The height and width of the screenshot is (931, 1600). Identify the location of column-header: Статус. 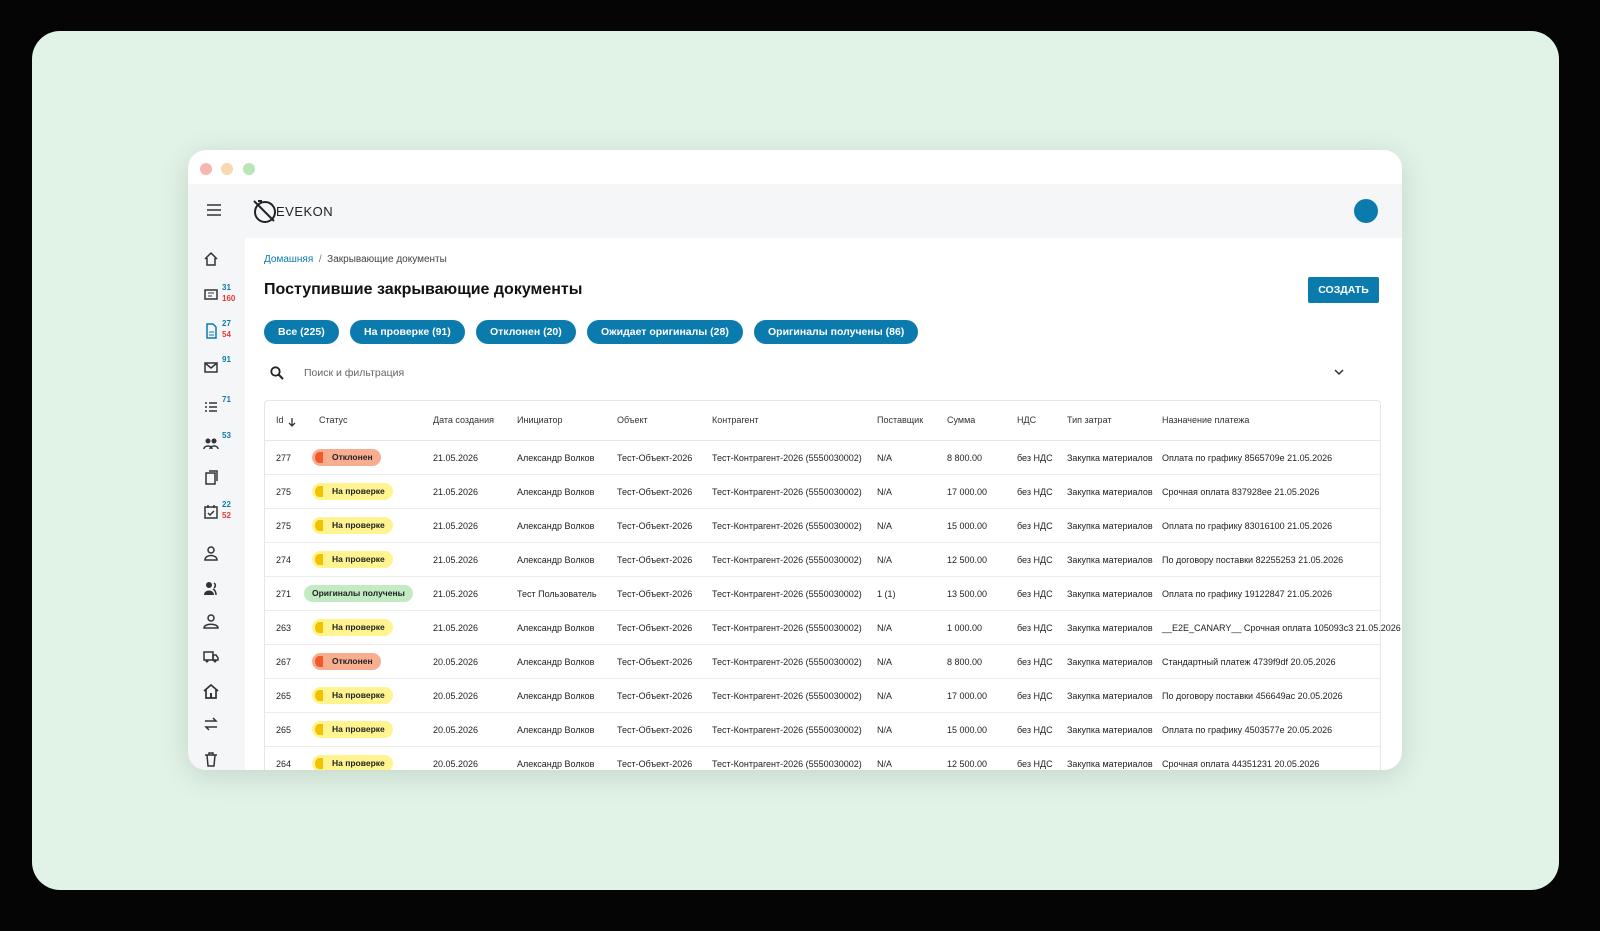
(333, 420).